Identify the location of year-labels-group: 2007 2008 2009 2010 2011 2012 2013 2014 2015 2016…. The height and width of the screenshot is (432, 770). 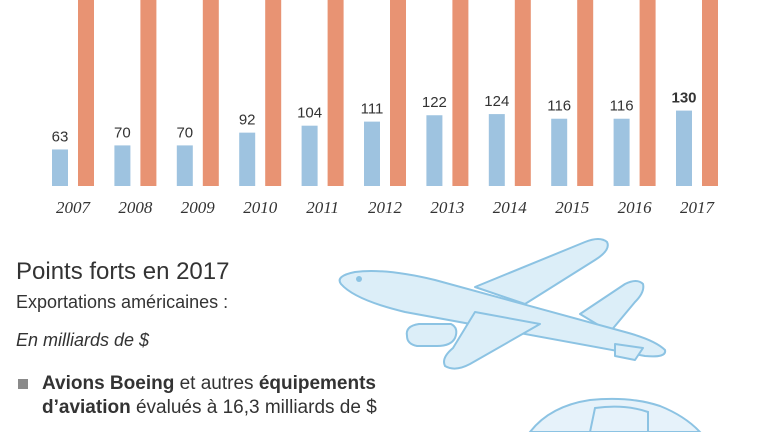
(386, 207).